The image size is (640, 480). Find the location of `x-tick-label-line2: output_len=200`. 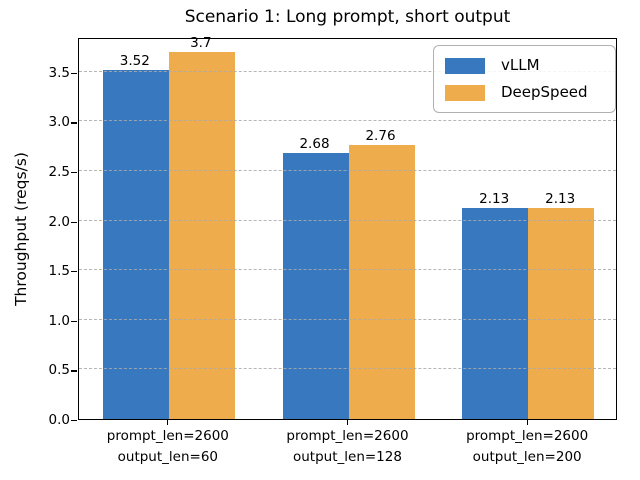

x-tick-label-line2: output_len=200 is located at coordinates (527, 457).